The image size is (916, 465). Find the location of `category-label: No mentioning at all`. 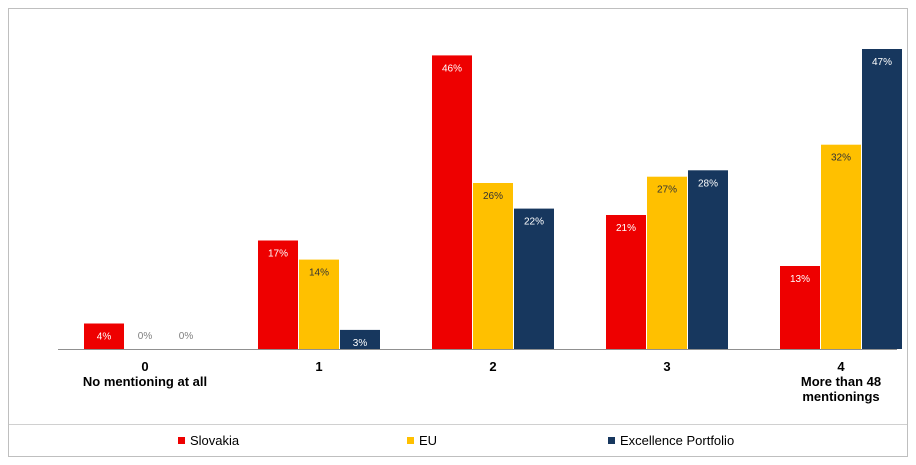

category-label: No mentioning at all is located at coordinates (145, 381).